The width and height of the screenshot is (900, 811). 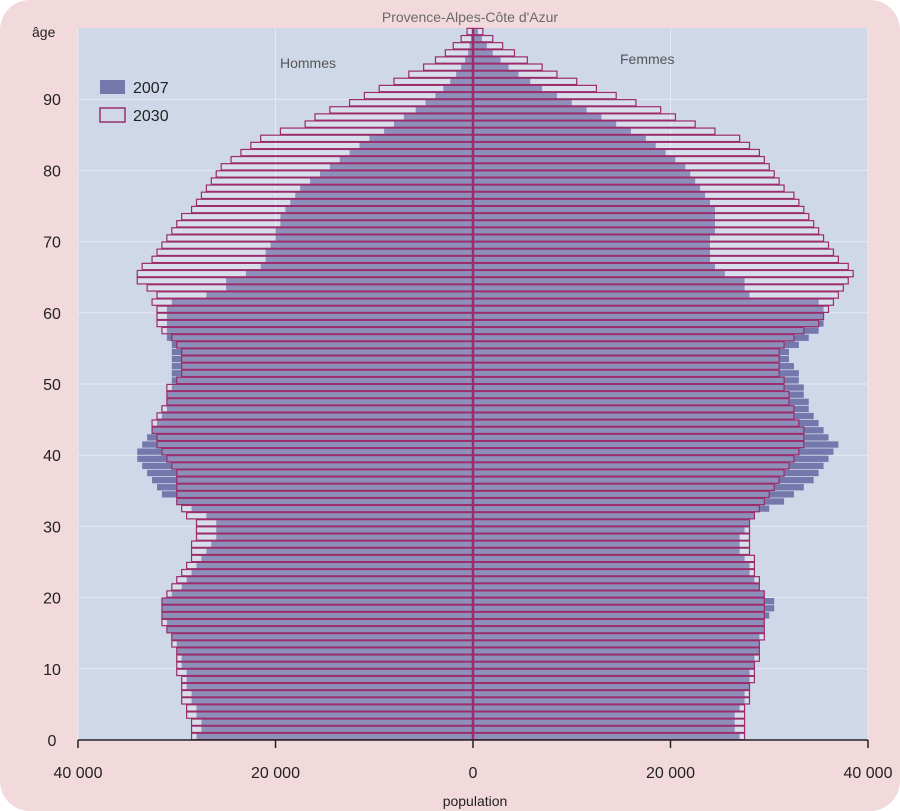 What do you see at coordinates (52, 385) in the screenshot?
I see `y-tick-label: 50` at bounding box center [52, 385].